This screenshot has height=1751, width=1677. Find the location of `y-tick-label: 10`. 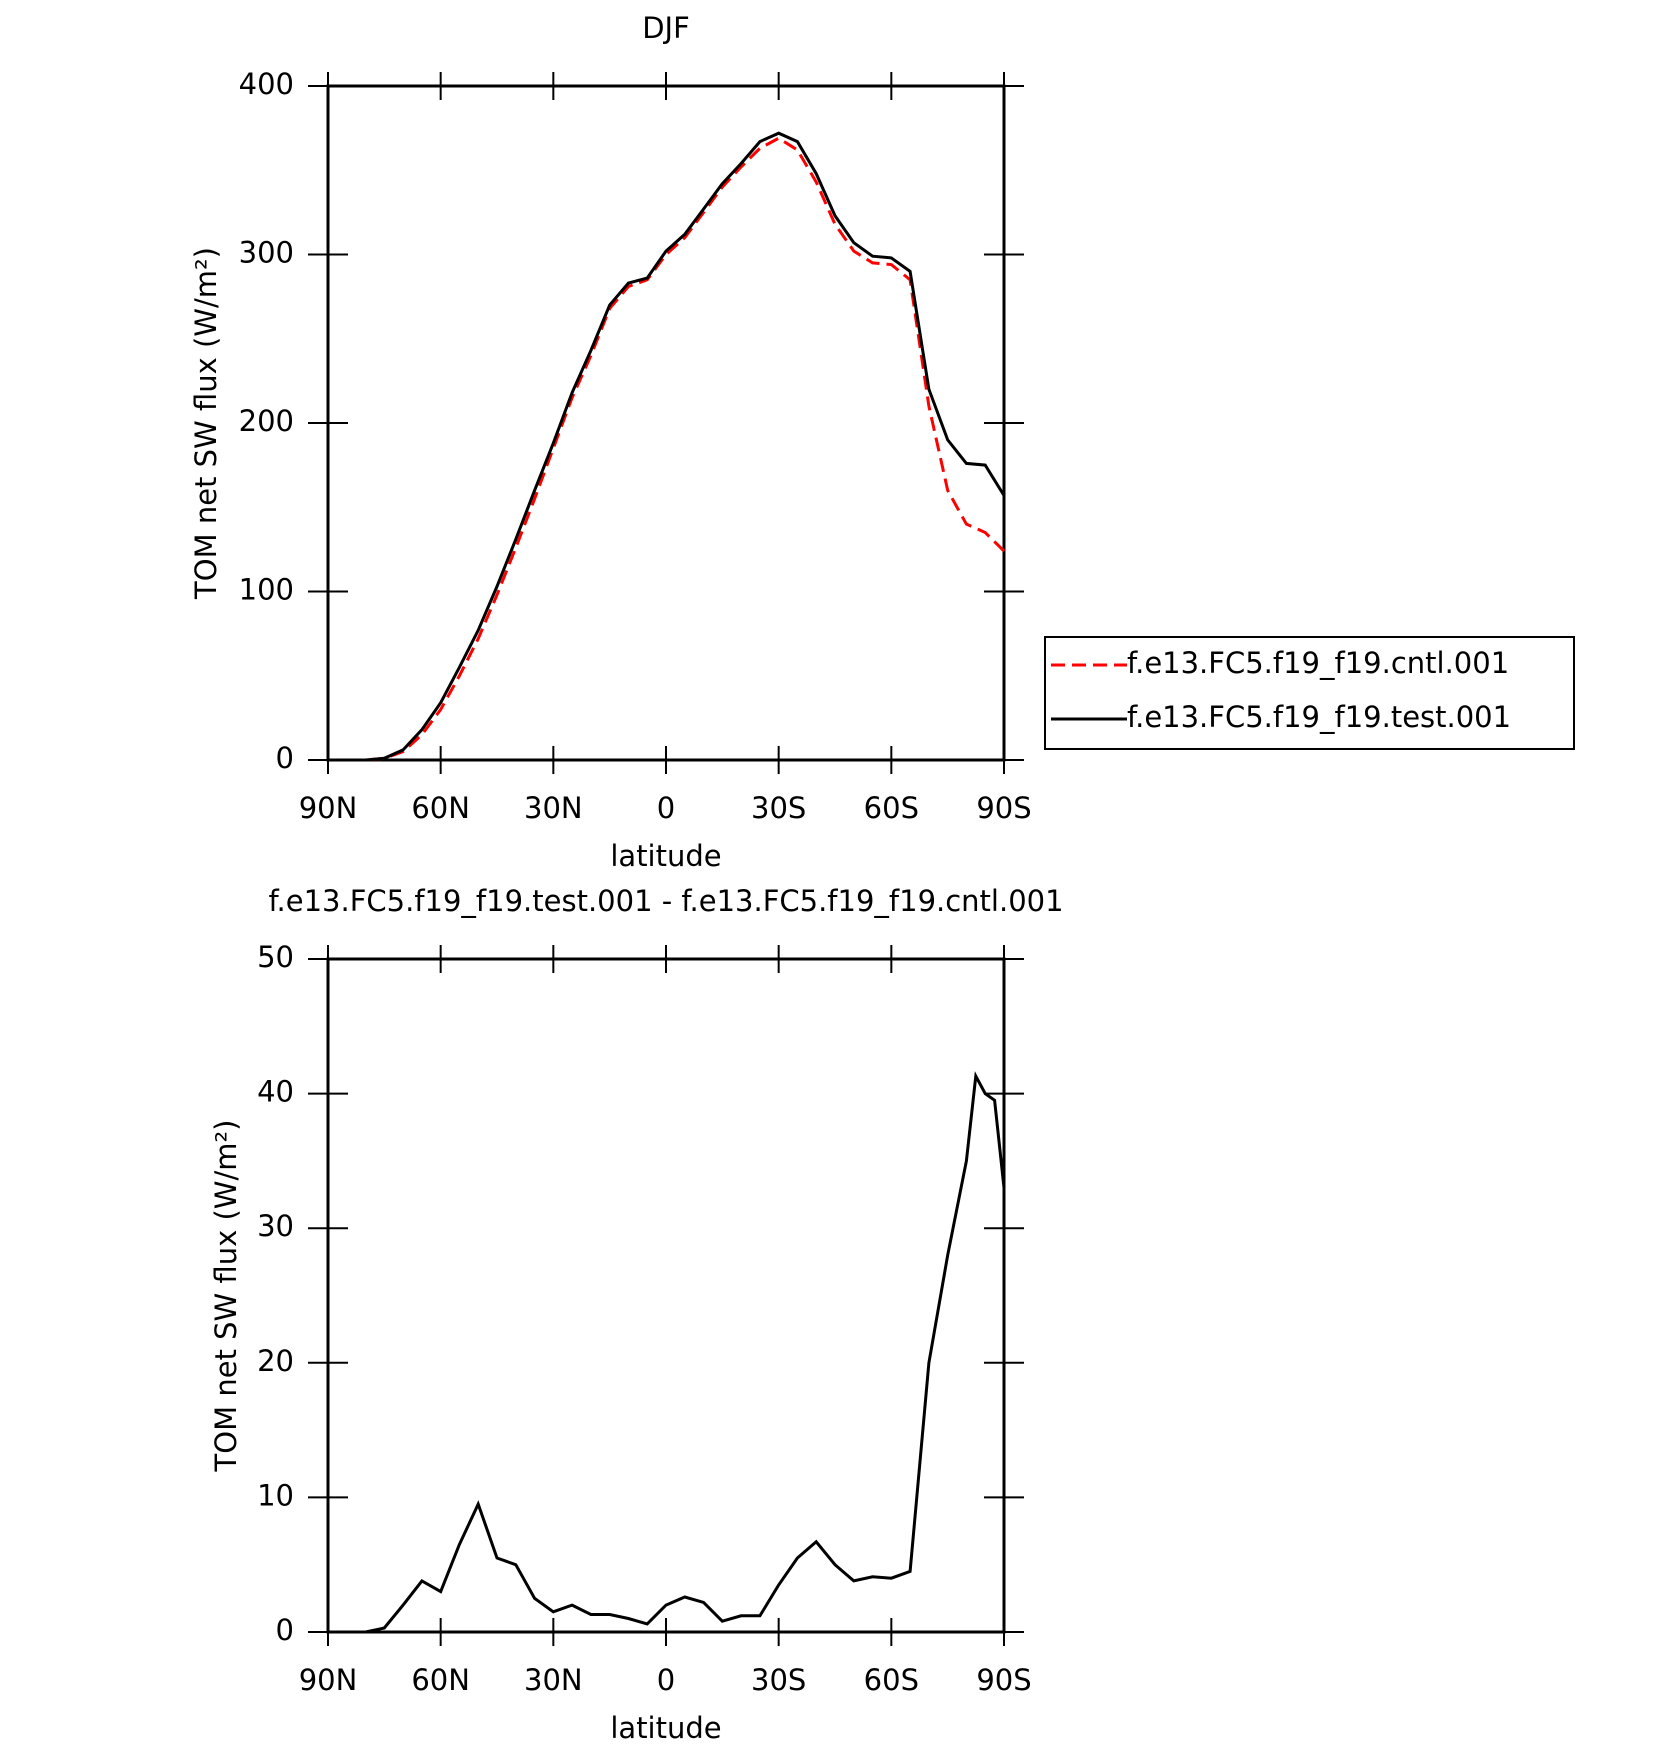

y-tick-label: 10 is located at coordinates (275, 1495).